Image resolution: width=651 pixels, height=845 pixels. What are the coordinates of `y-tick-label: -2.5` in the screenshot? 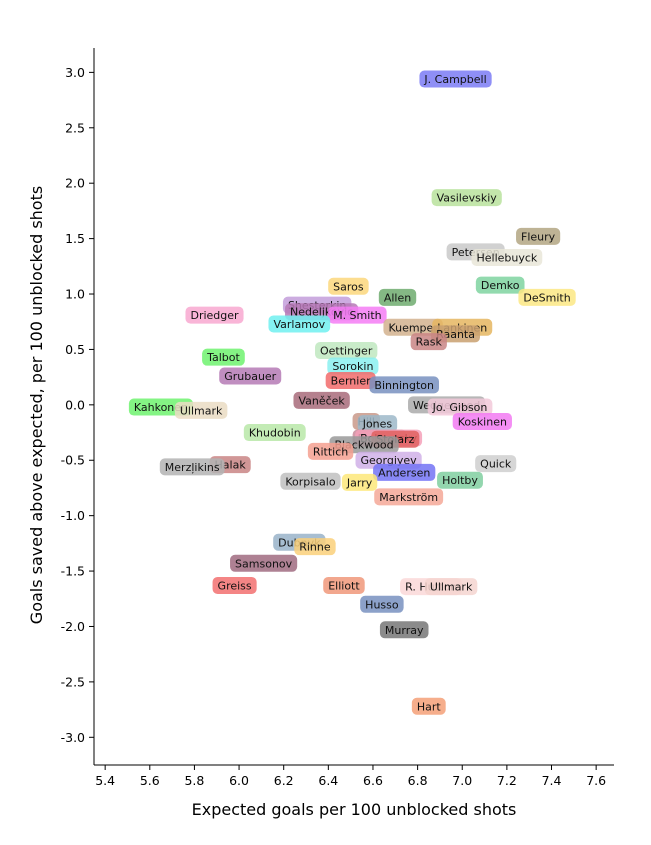 It's located at (73, 681).